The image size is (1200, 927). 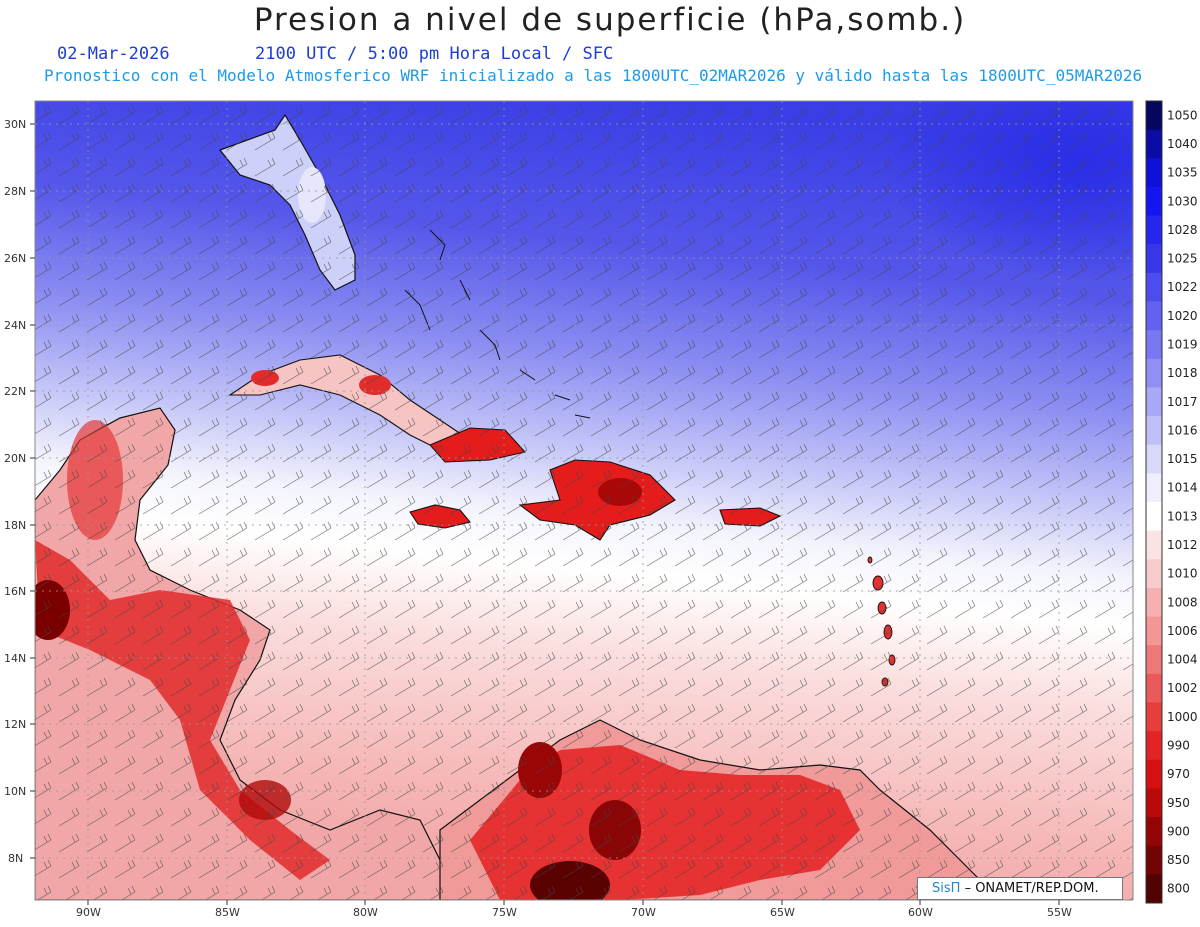 What do you see at coordinates (1178, 889) in the screenshot?
I see `colorbar-label: 800` at bounding box center [1178, 889].